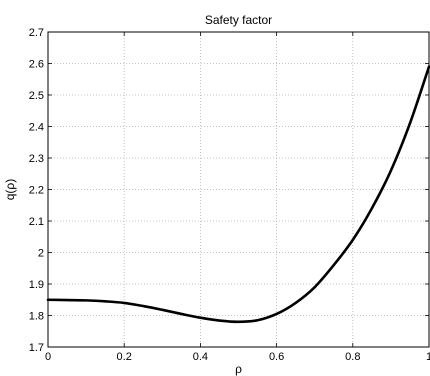 Image resolution: width=430 pixels, height=376 pixels. What do you see at coordinates (48, 357) in the screenshot?
I see `x-tick-label: 0` at bounding box center [48, 357].